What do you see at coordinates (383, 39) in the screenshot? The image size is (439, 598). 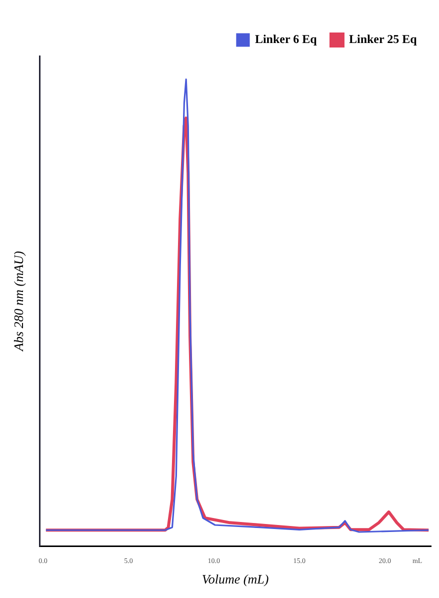 I see `legend-label: Linker 25 Eq` at bounding box center [383, 39].